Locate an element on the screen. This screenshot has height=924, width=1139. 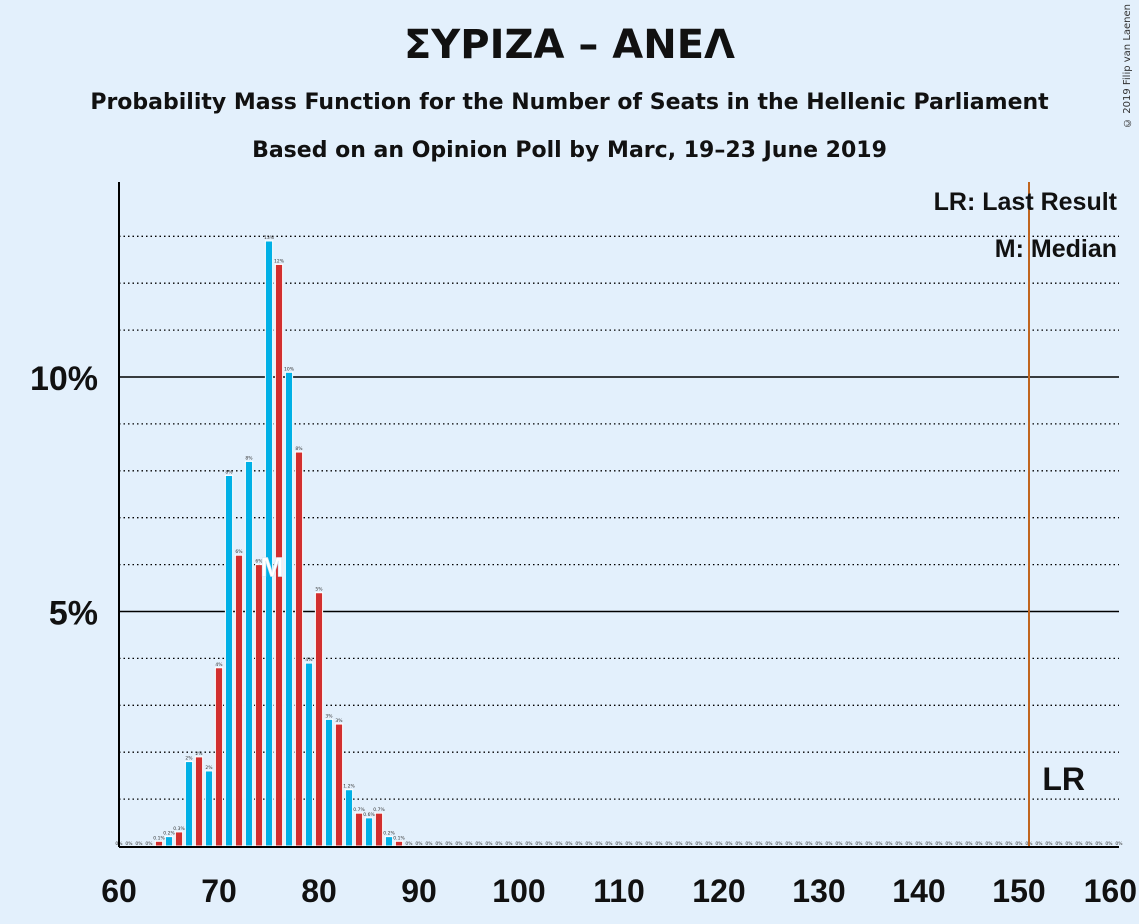
chart-title: ΣΥΡΙΖΑ – ΑΝΕΛ is located at coordinates (569, 45).